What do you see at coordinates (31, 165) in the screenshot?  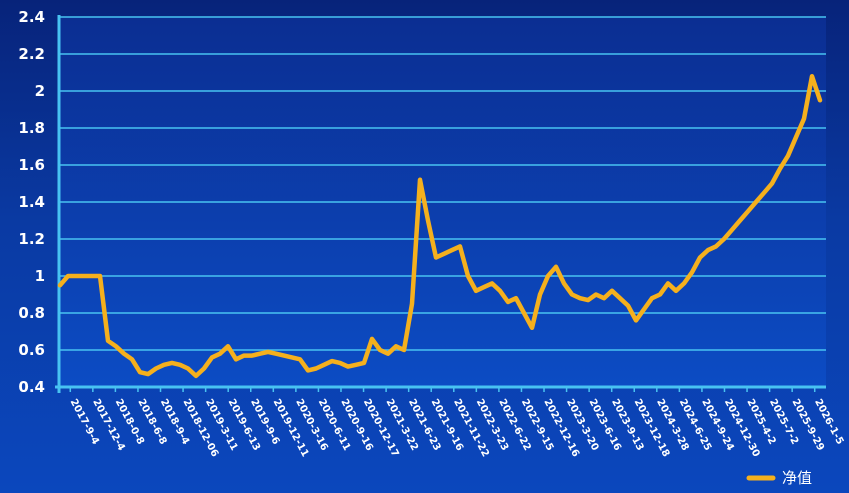 I see `y-tick-label: 1.6` at bounding box center [31, 165].